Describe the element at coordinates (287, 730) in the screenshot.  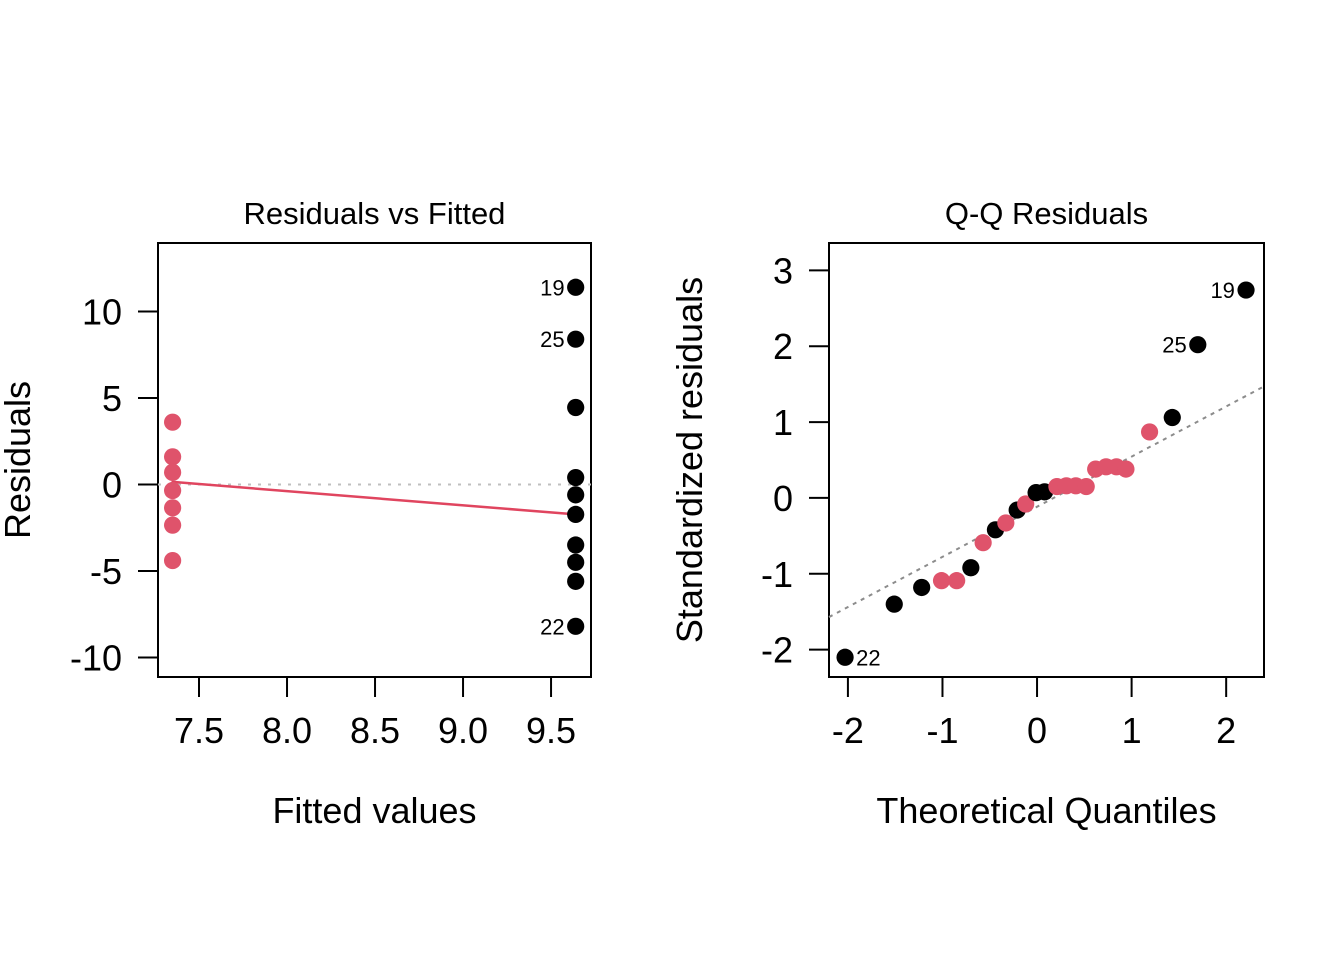
I see `x-tick-label: 8.0` at that location.